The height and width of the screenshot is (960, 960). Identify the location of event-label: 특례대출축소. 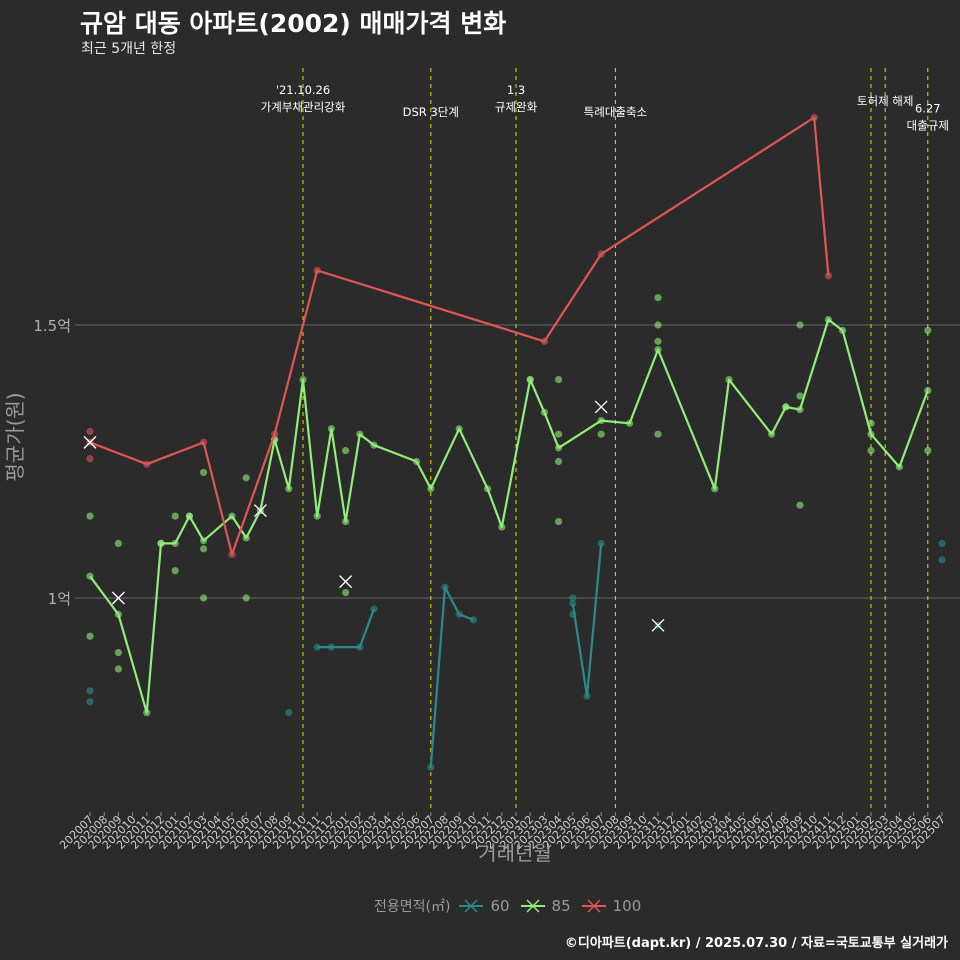
(615, 112).